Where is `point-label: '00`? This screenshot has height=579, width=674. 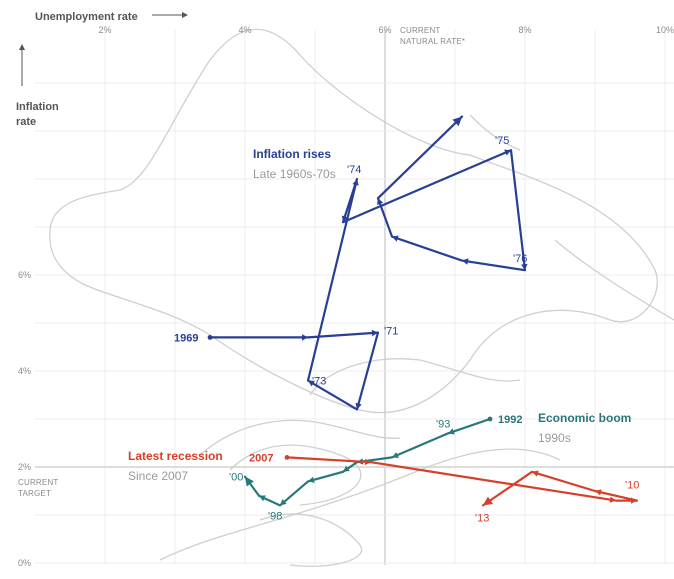
point-label: '00 is located at coordinates (236, 478).